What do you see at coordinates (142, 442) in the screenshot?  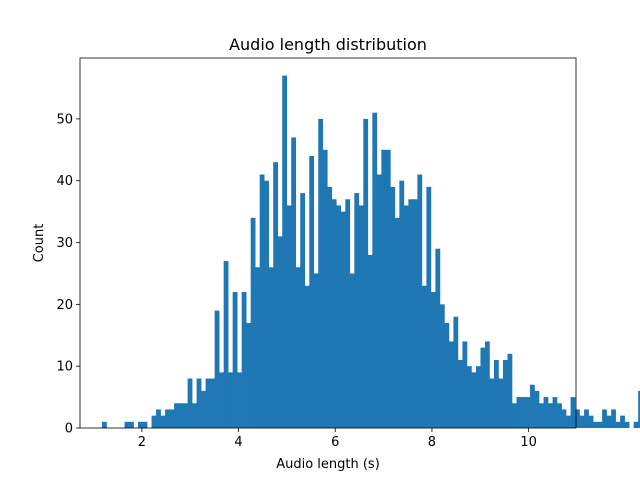 I see `x-tick-label: 2` at bounding box center [142, 442].